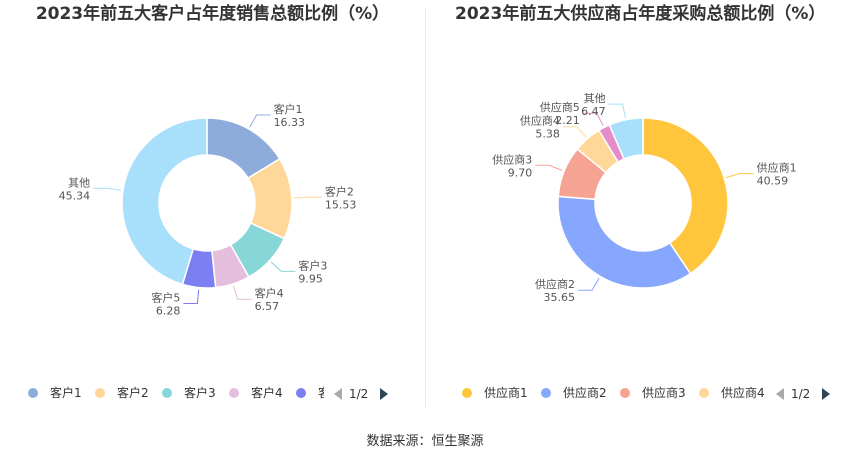  What do you see at coordinates (664, 393) in the screenshot?
I see `legend-label: 供应商3` at bounding box center [664, 393].